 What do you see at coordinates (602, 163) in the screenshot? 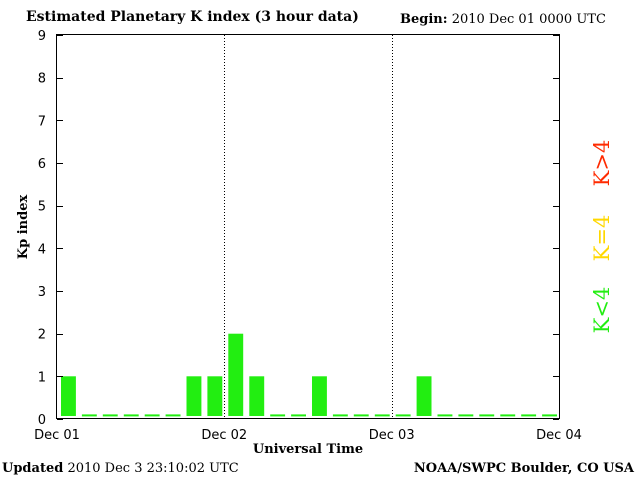
I see `legend-item: K>4` at bounding box center [602, 163].